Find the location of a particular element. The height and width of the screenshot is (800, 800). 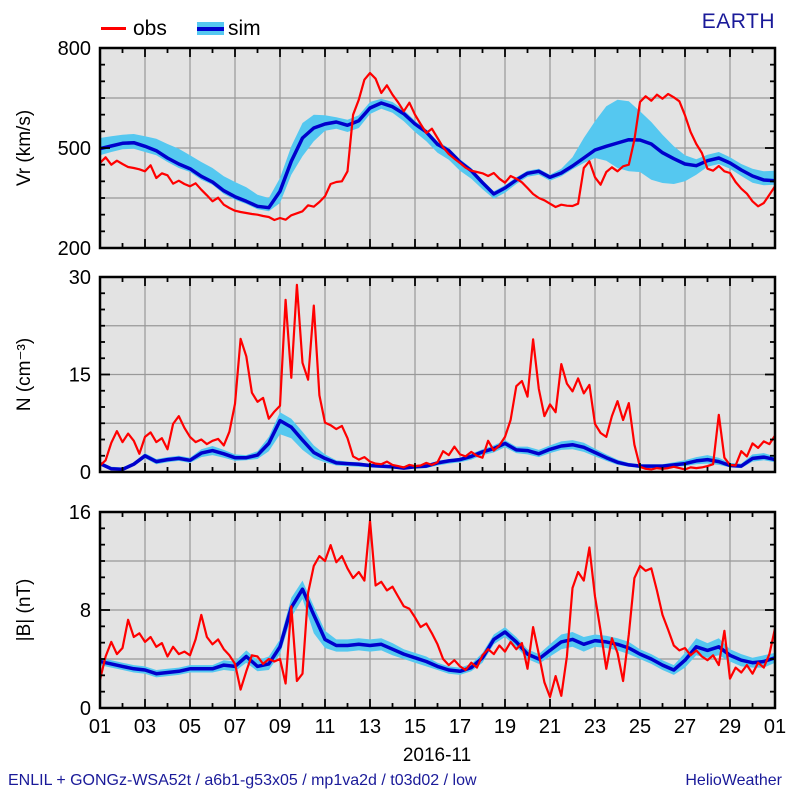

x-tick-label: 17 is located at coordinates (460, 727).